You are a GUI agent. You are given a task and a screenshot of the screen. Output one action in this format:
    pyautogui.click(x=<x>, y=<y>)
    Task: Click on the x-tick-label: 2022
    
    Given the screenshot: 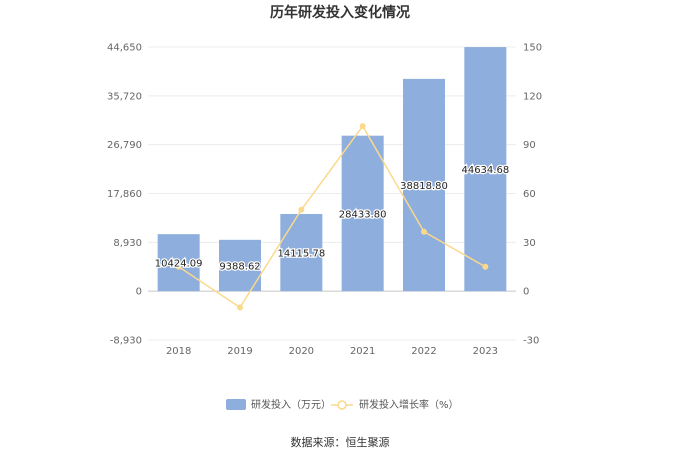 What is the action you would take?
    pyautogui.click(x=423, y=351)
    